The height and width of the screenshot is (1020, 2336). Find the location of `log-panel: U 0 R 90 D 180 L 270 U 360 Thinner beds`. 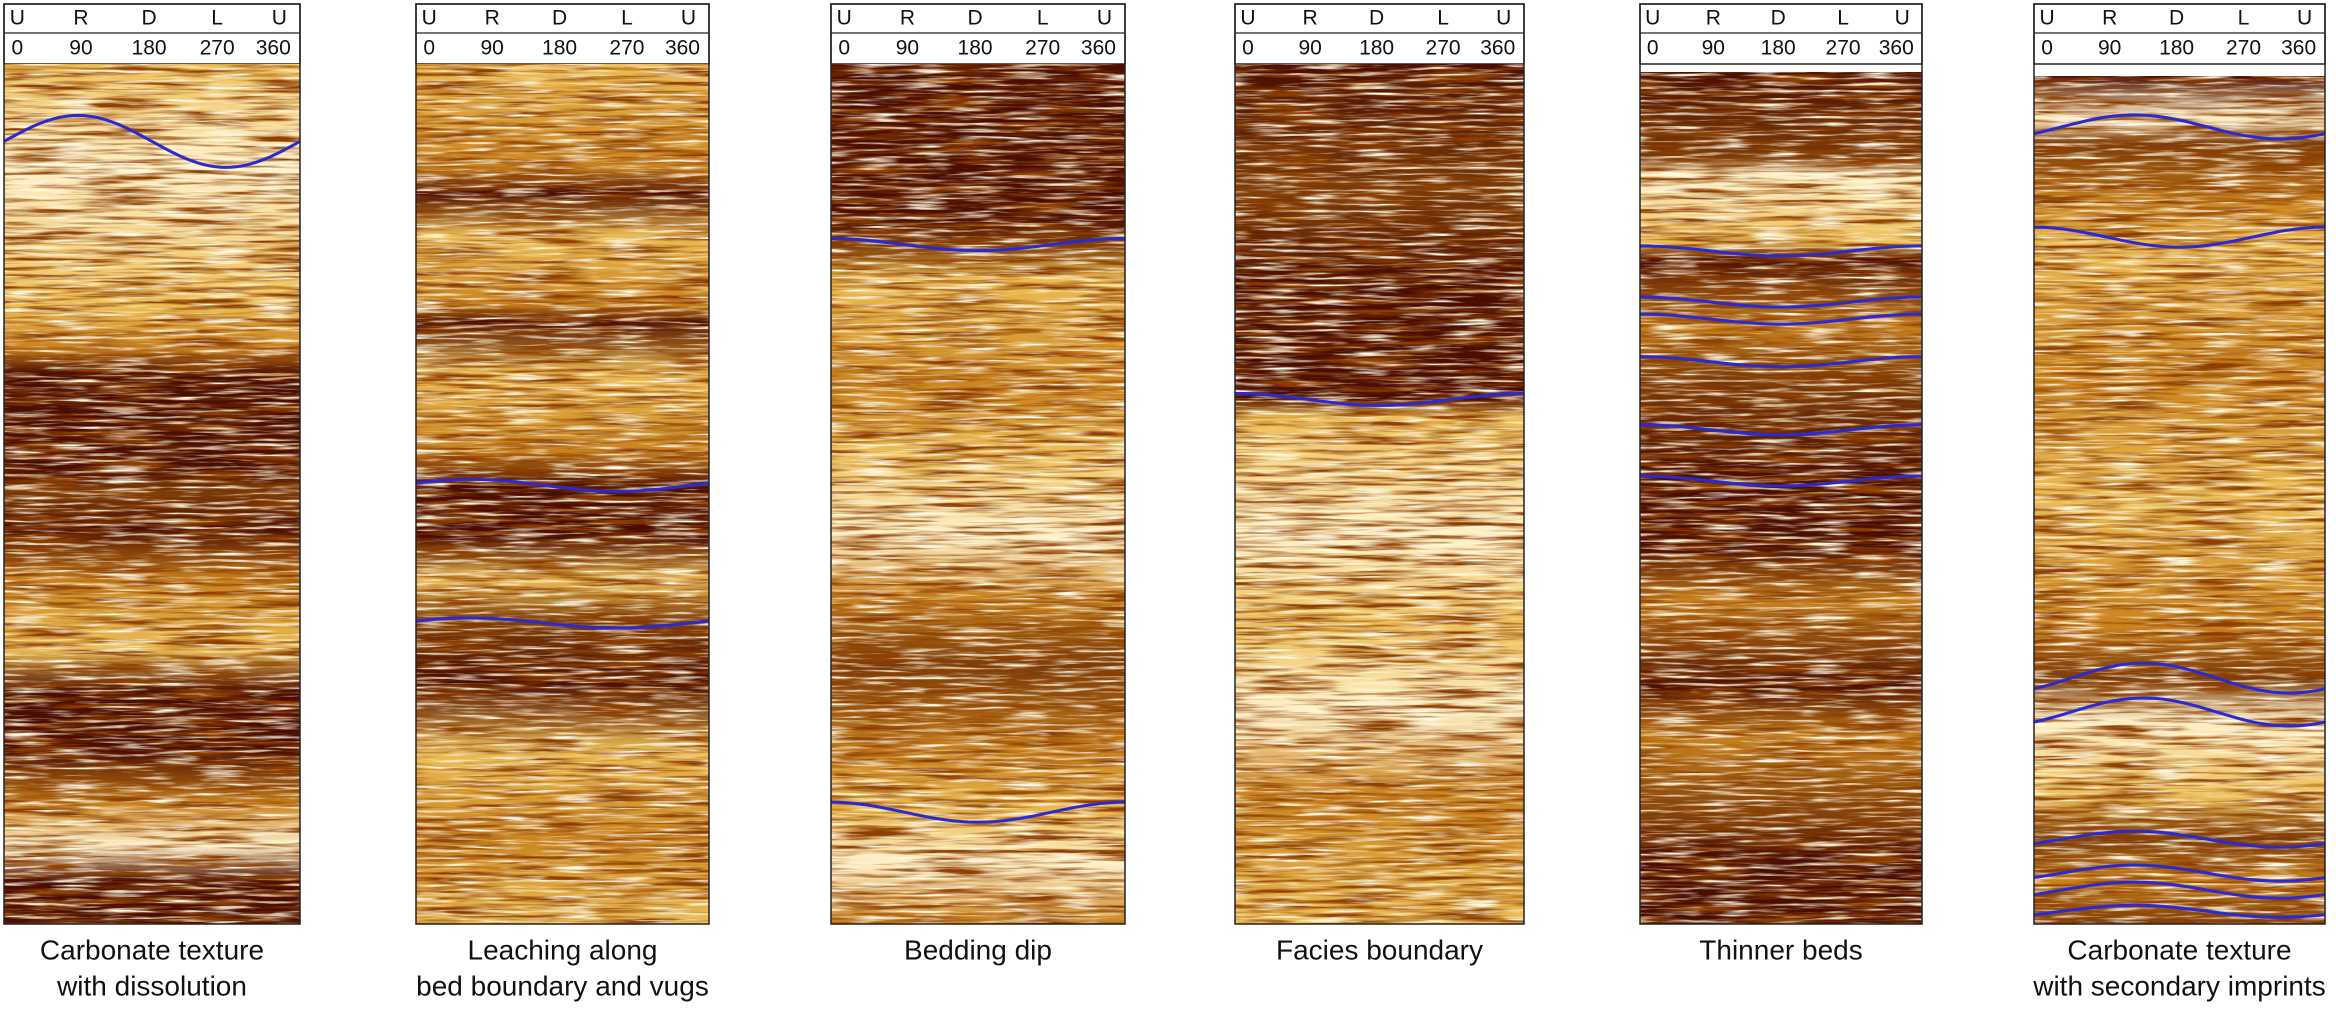

log-panel: U 0 R 90 D 180 L 270 U 360 Thinner beds is located at coordinates (1781, 484).